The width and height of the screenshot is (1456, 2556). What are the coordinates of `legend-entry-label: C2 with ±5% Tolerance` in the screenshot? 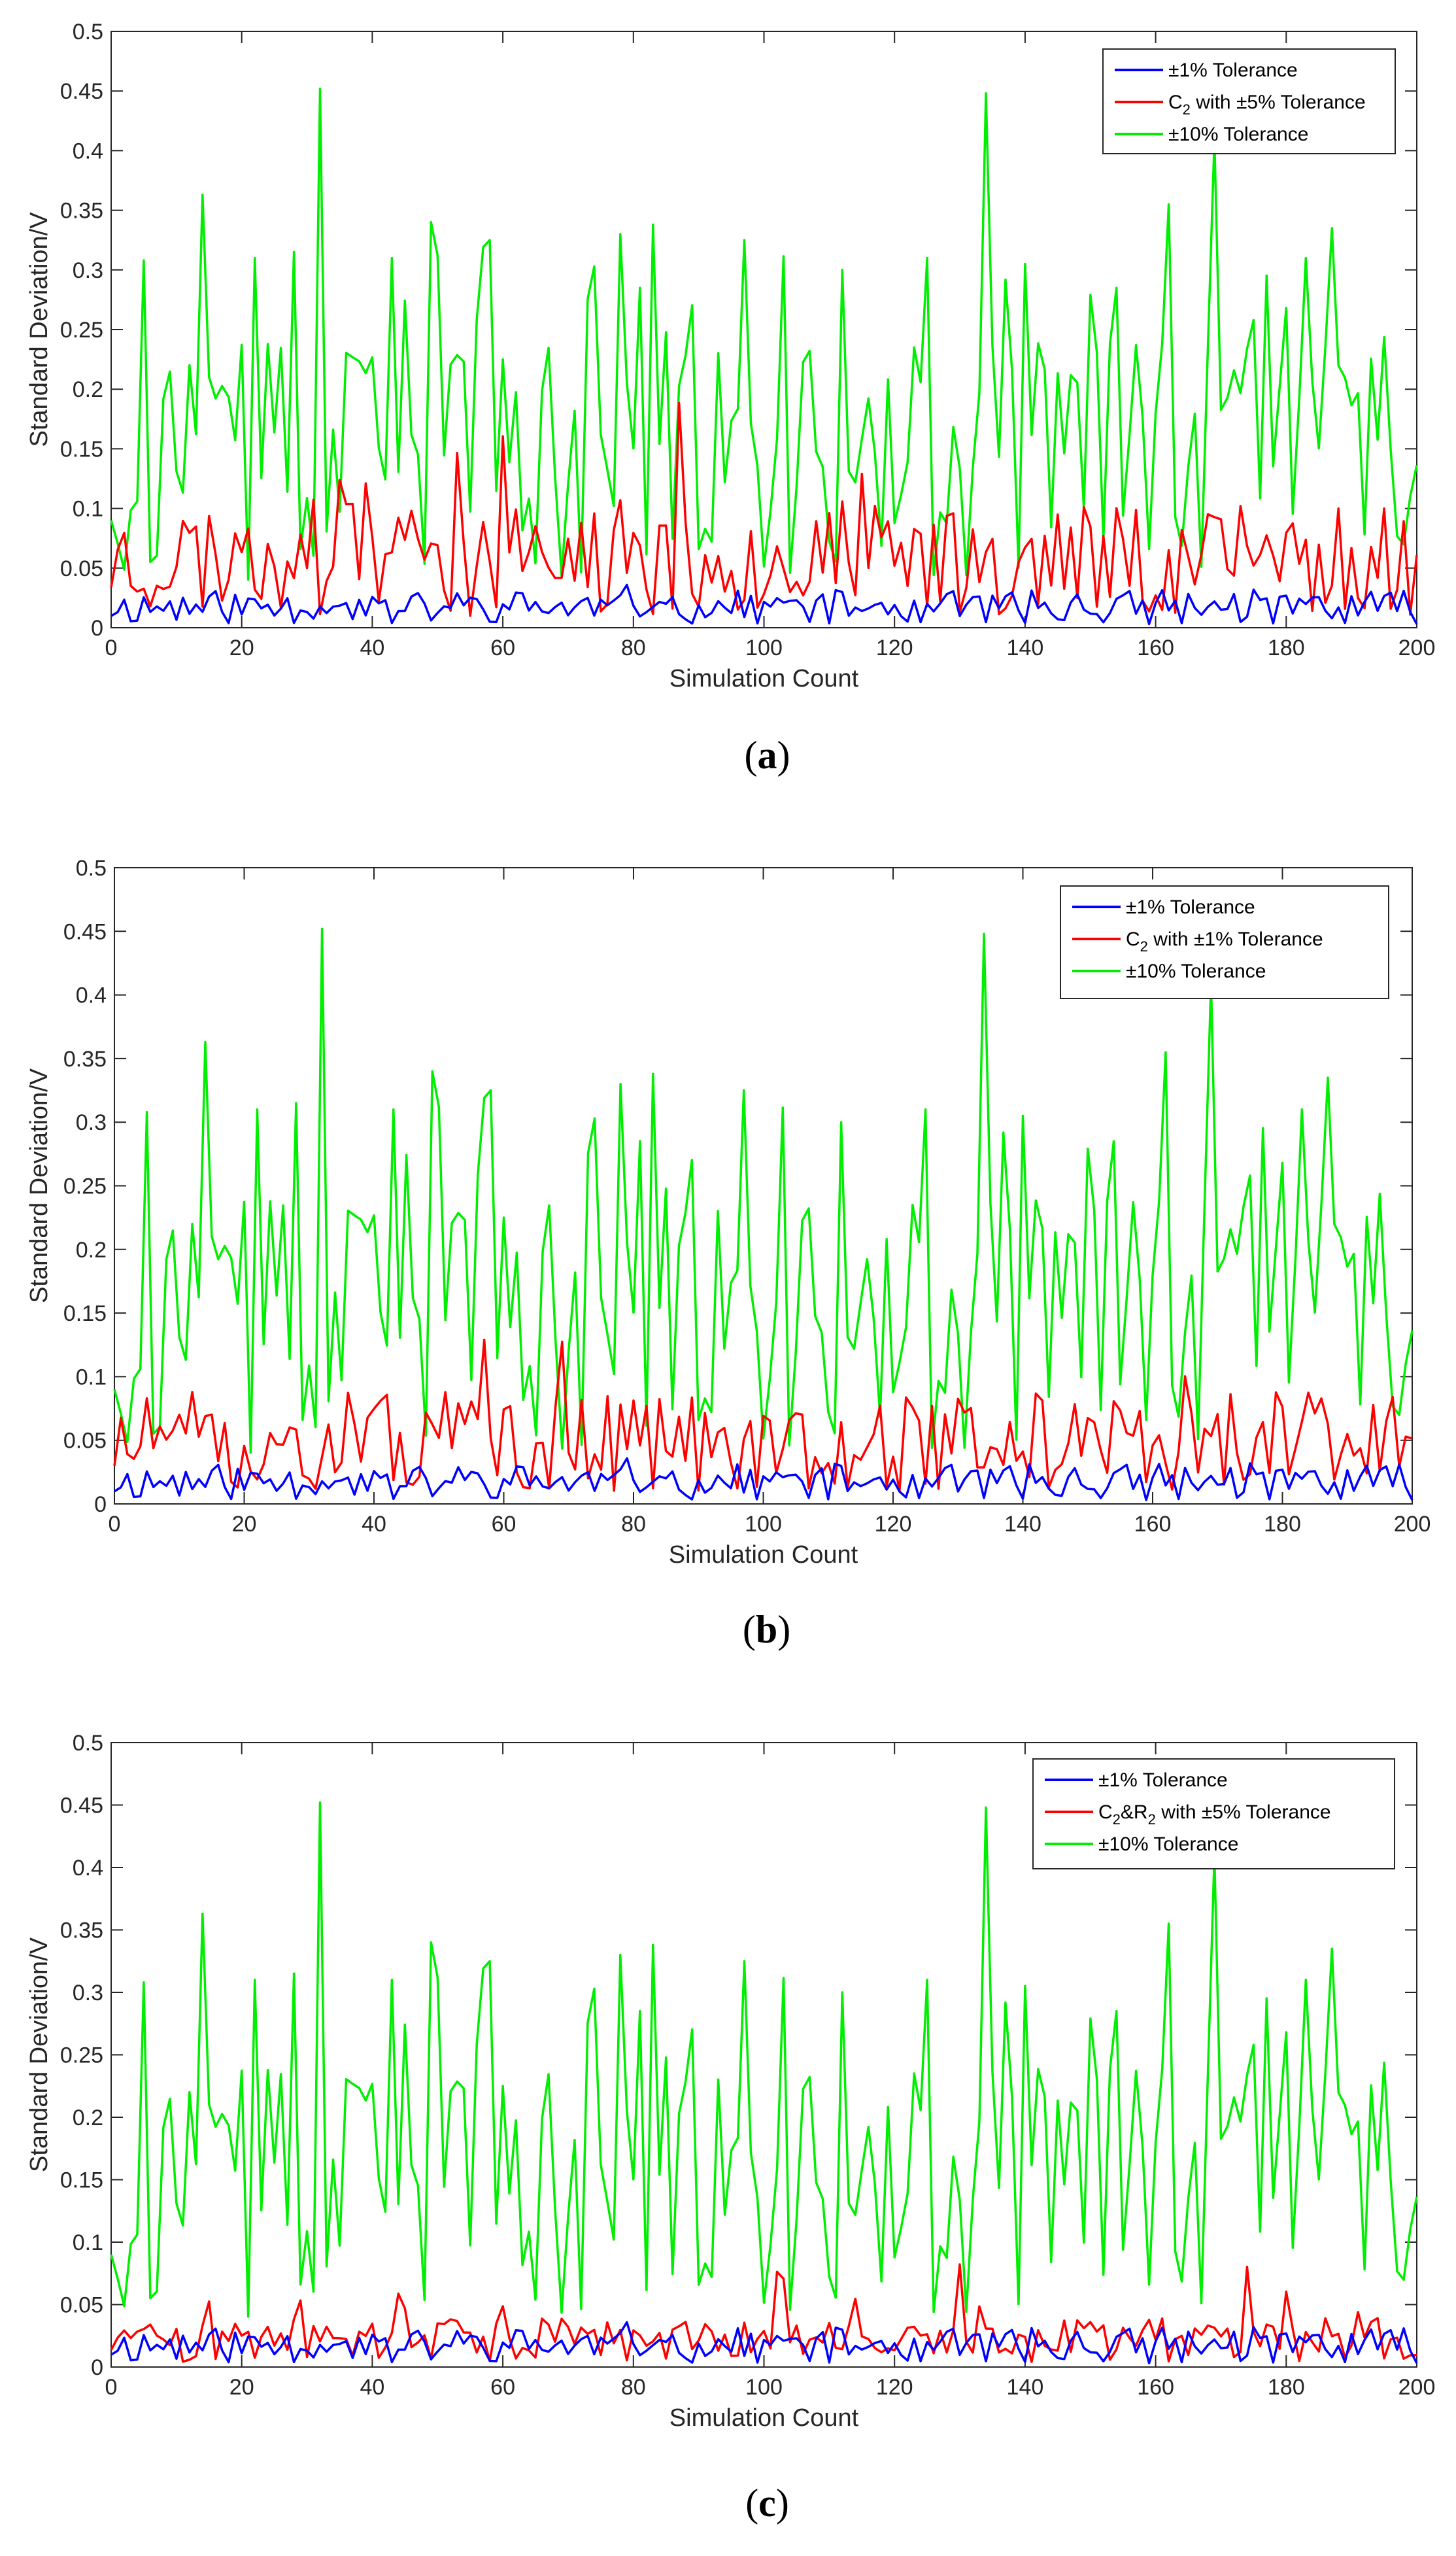 It's located at (1267, 105).